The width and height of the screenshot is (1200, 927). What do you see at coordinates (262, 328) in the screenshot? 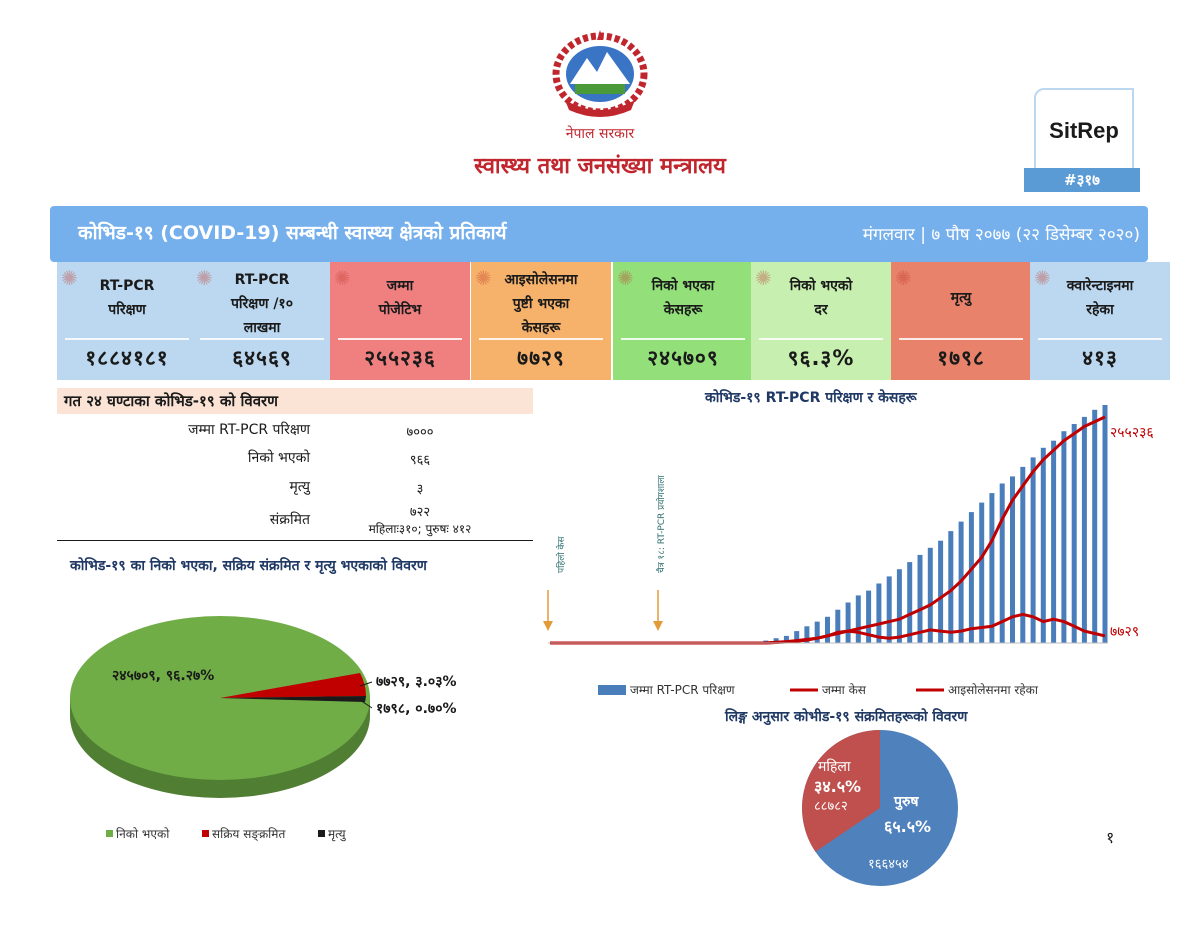
I see `stat-card-label-line: लाखमा` at bounding box center [262, 328].